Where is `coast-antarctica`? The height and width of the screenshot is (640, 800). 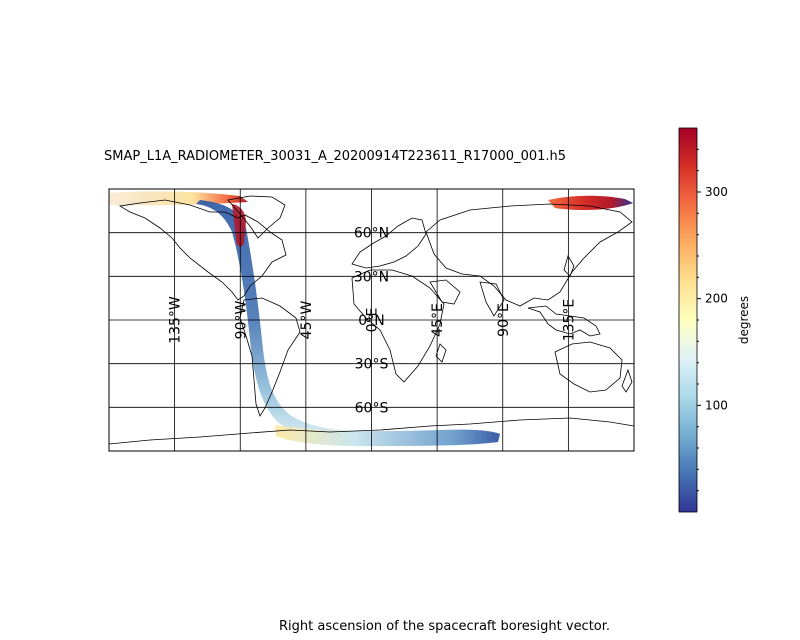 coast-antarctica is located at coordinates (371, 434).